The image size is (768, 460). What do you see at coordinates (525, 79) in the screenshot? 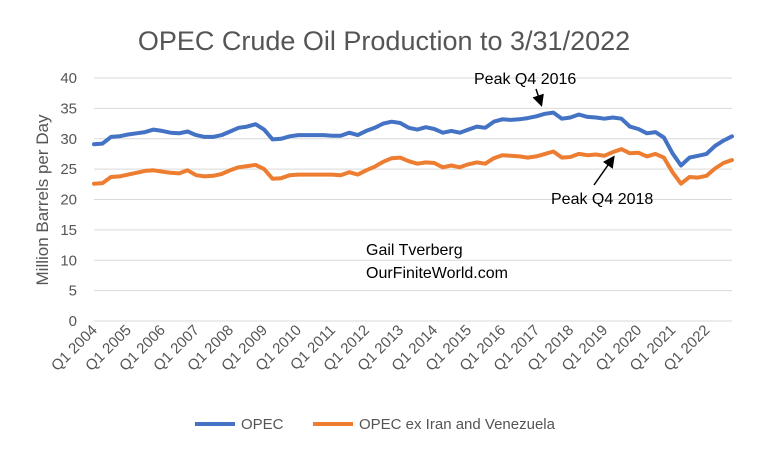
I see `annotation-peak-q4-2016: Peak Q4 2016` at bounding box center [525, 79].